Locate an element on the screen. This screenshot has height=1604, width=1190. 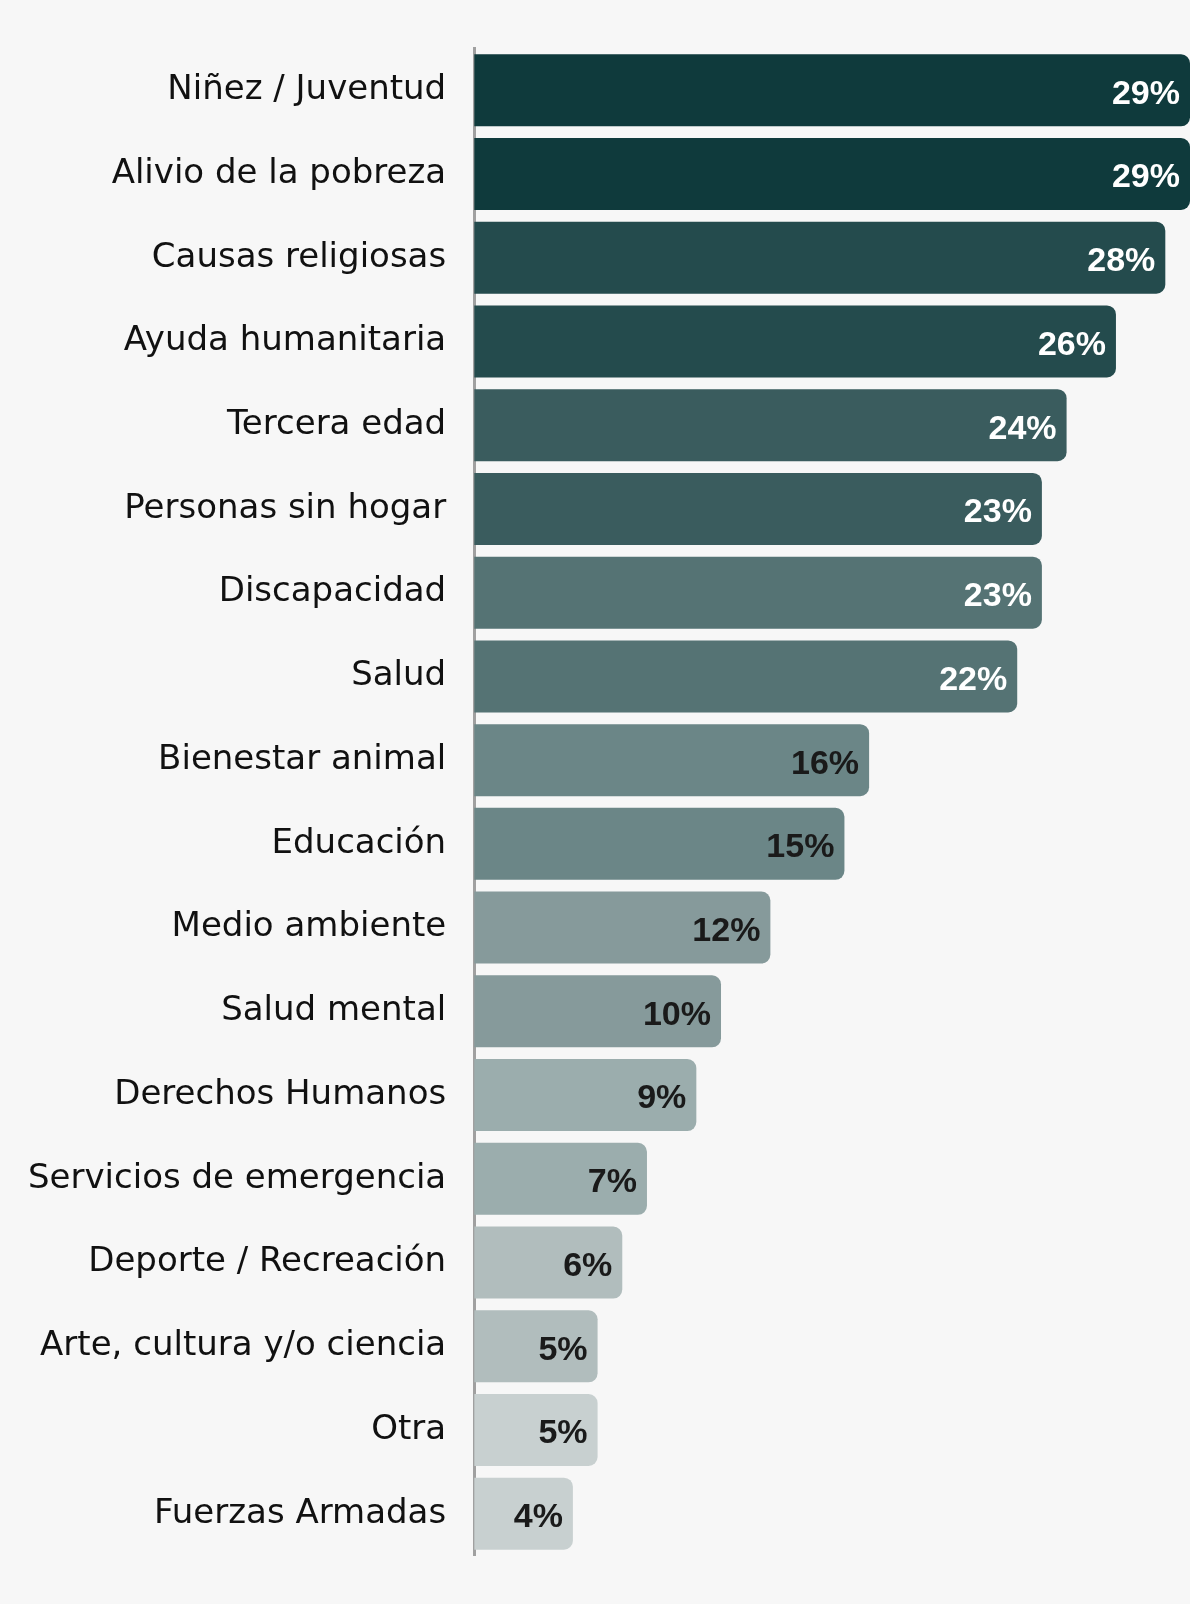
y-tick-label: Servicios de emergencia is located at coordinates (237, 1175).